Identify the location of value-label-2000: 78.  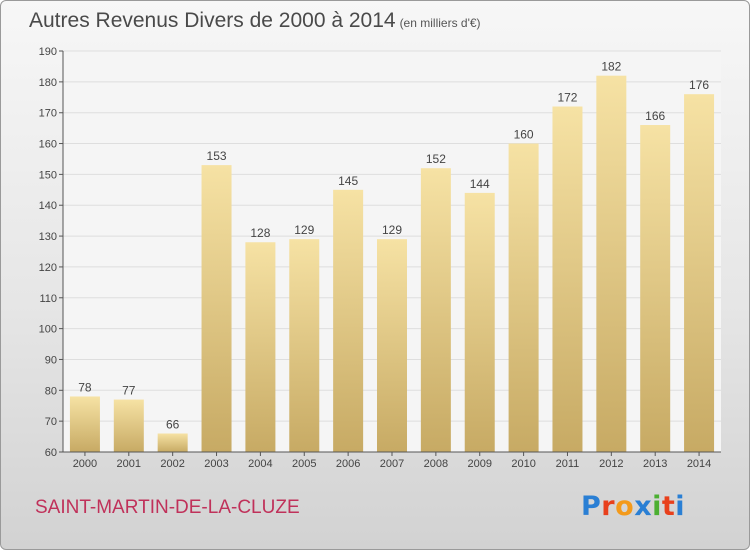
(85, 387).